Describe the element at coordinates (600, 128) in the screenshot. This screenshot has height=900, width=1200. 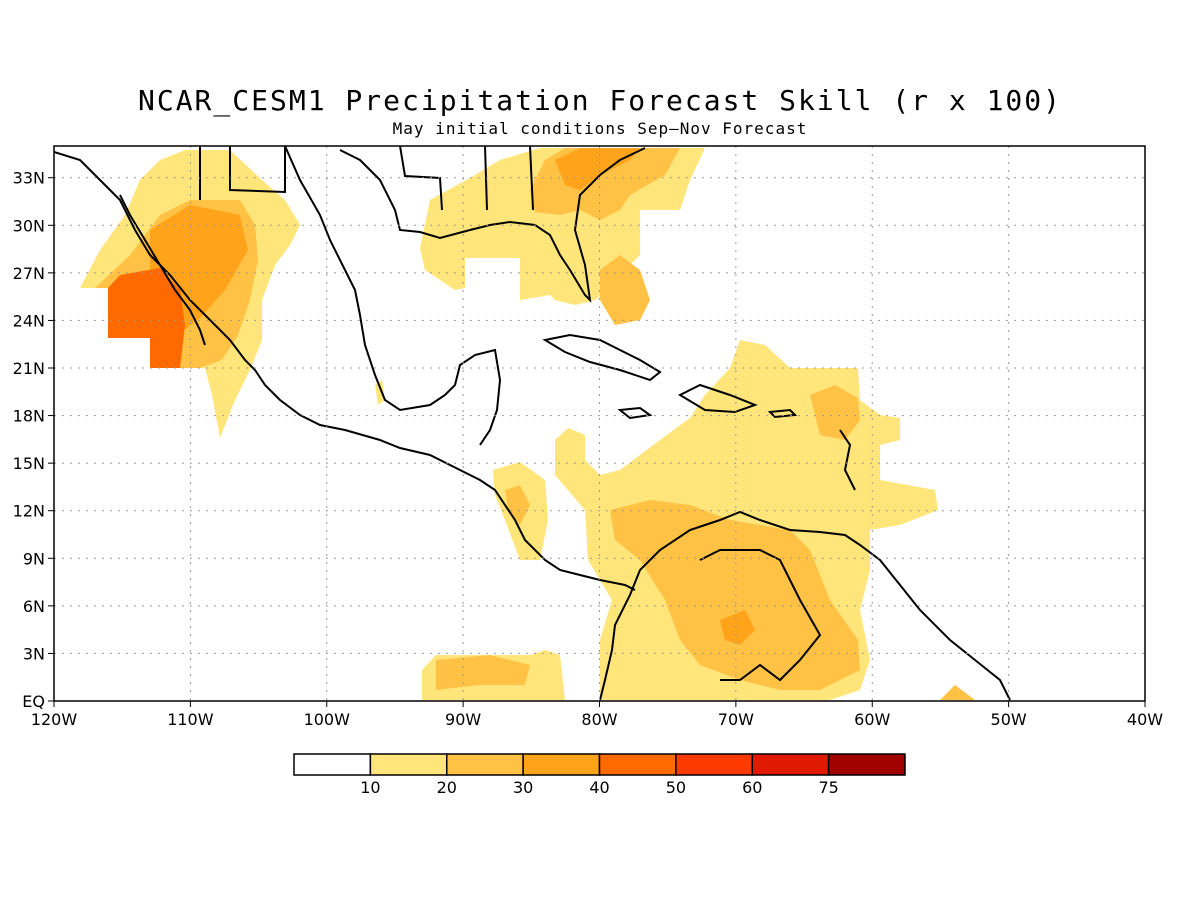
I see `map-subtitle: May initial conditions Sep–Nov Forecast` at that location.